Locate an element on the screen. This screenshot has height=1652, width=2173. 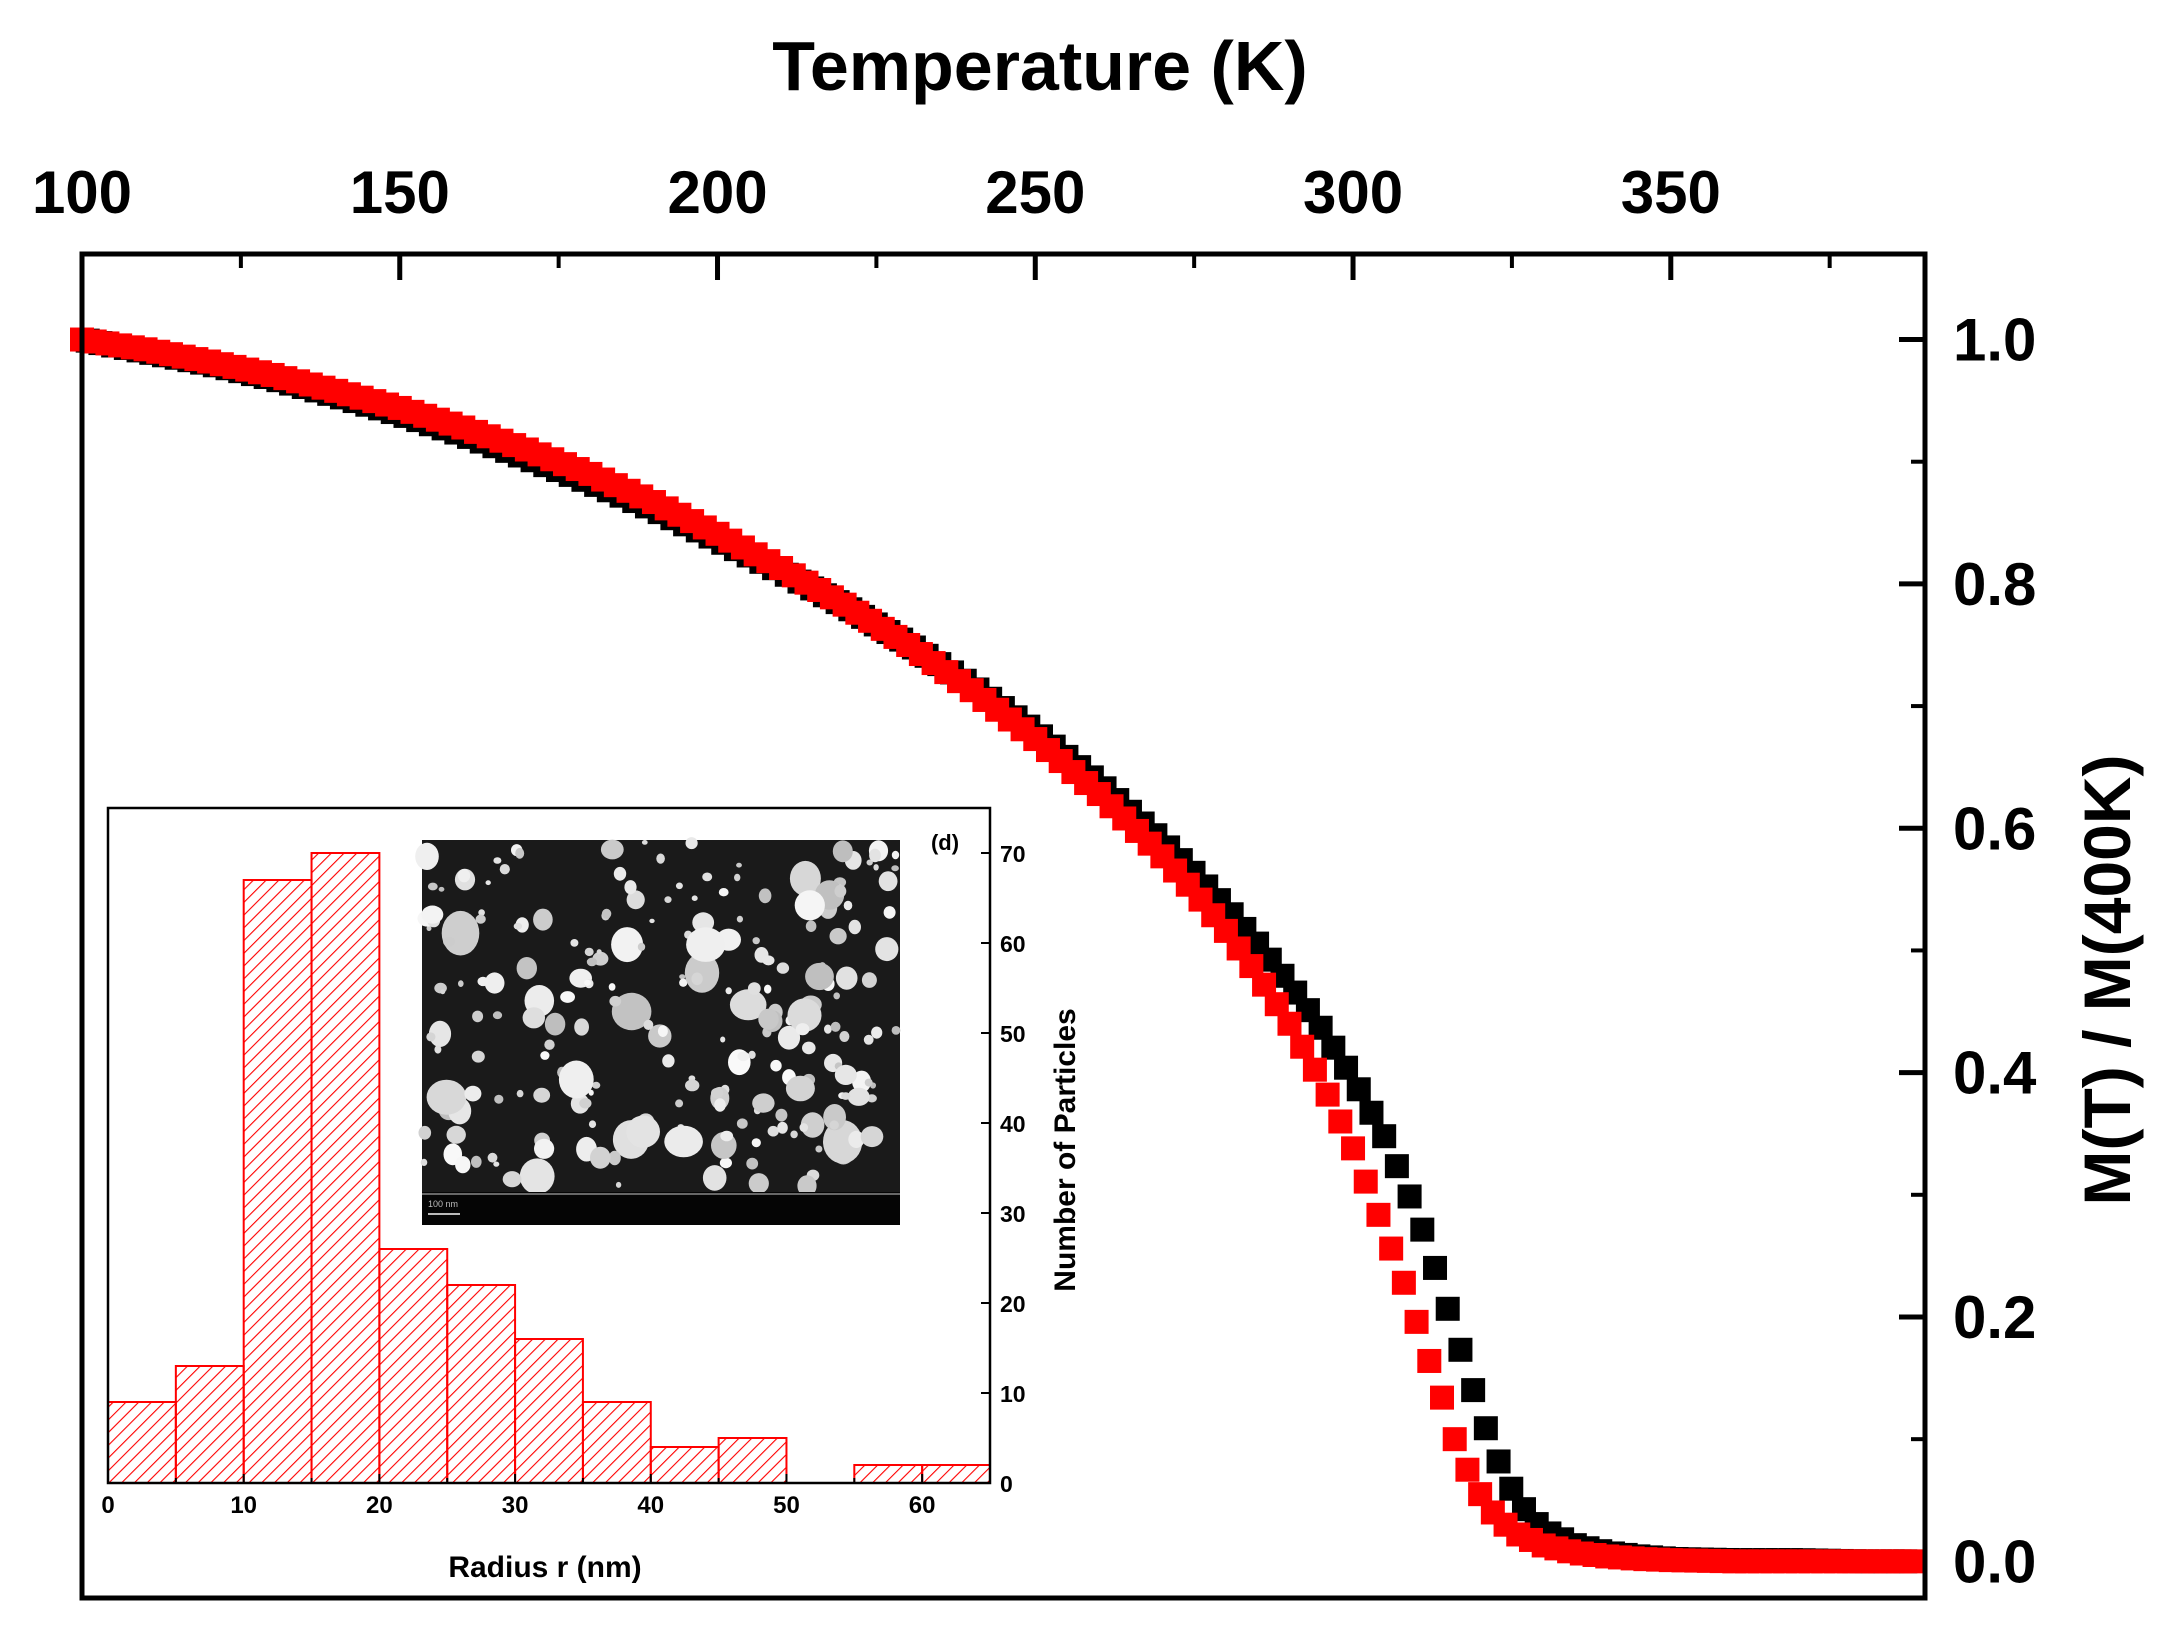
sem-particles is located at coordinates (658, 1017).